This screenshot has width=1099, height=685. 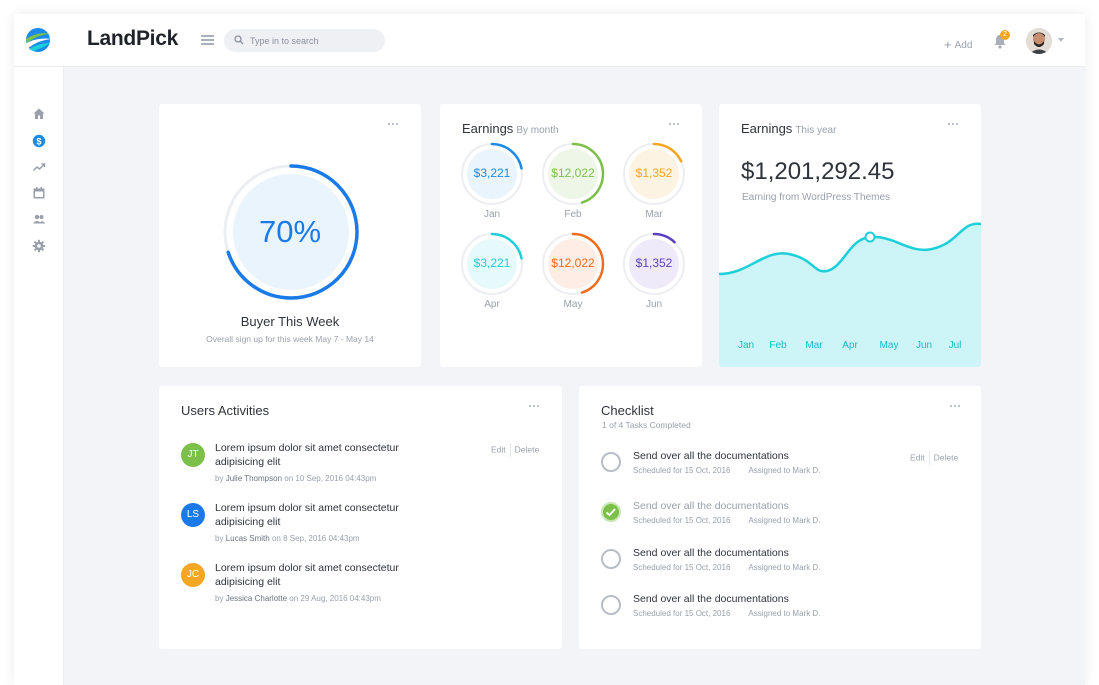 What do you see at coordinates (924, 345) in the screenshot?
I see `x-tick-label: Jun` at bounding box center [924, 345].